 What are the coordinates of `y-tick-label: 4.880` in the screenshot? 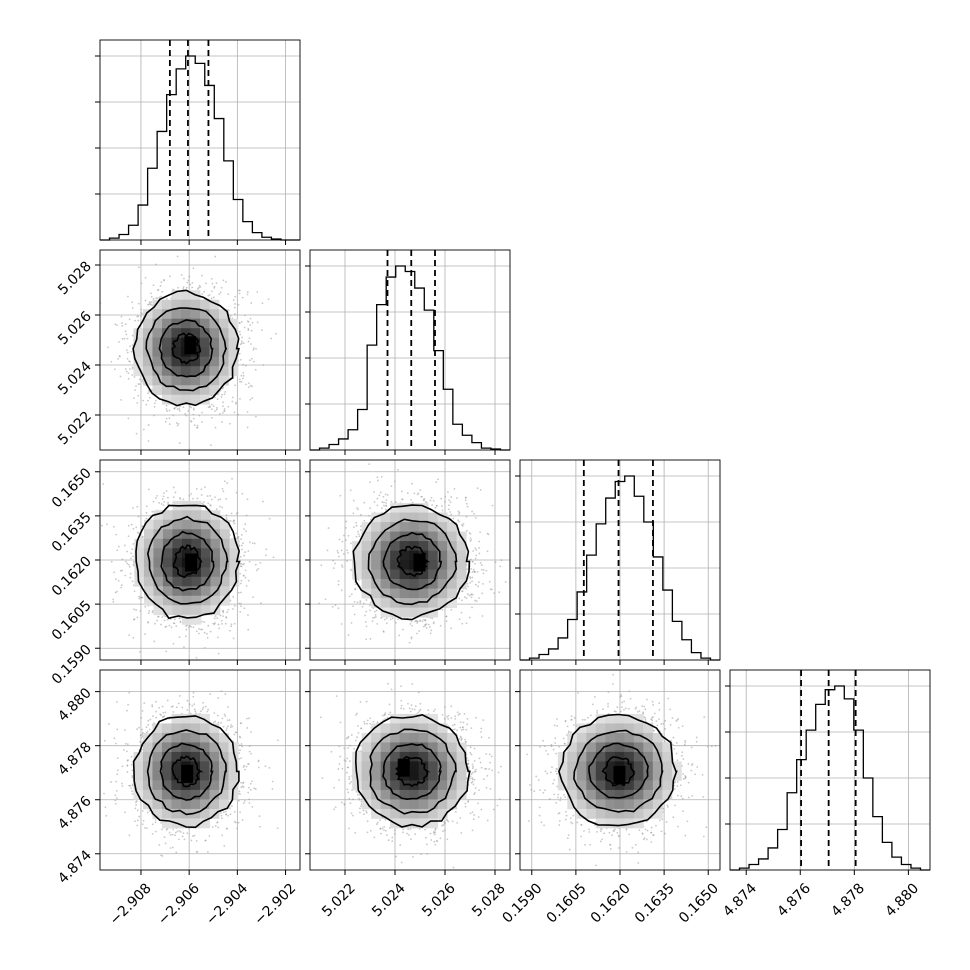 It's located at (75, 705).